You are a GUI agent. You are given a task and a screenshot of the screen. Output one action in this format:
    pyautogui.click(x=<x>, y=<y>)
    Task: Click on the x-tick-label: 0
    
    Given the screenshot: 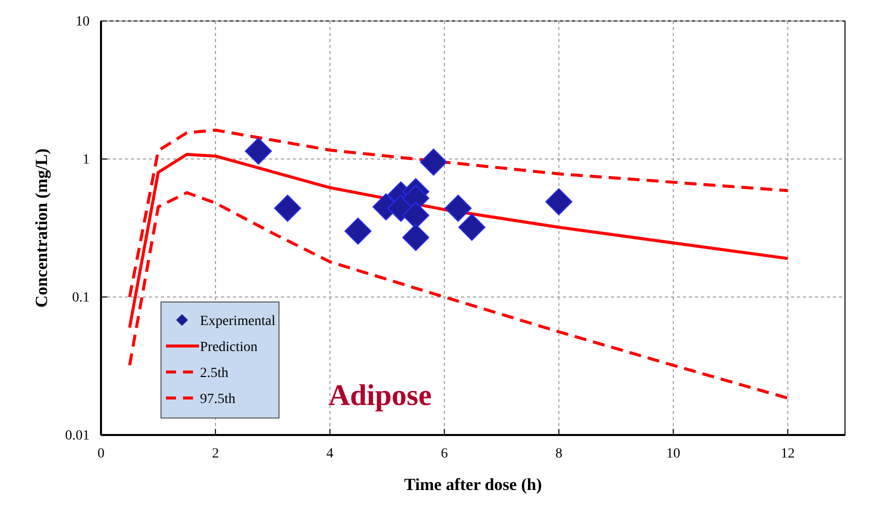 What is the action you would take?
    pyautogui.click(x=101, y=454)
    